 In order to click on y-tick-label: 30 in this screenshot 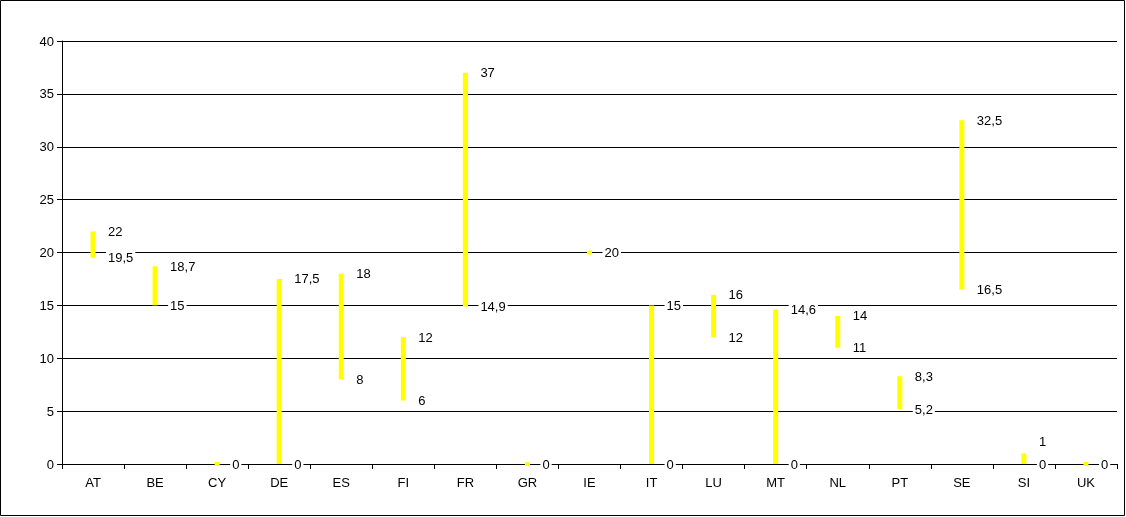, I will do `click(46, 147)`.